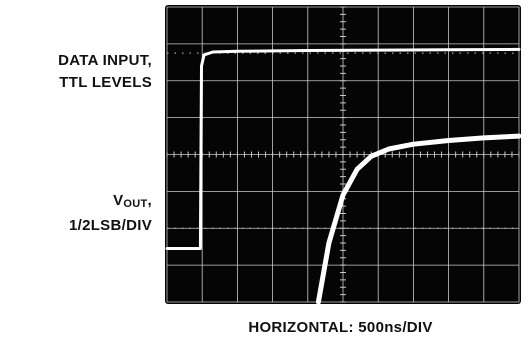  What do you see at coordinates (340, 327) in the screenshot?
I see `horizontal-scale-label: HORIZONTAL: 500ns/DIV` at bounding box center [340, 327].